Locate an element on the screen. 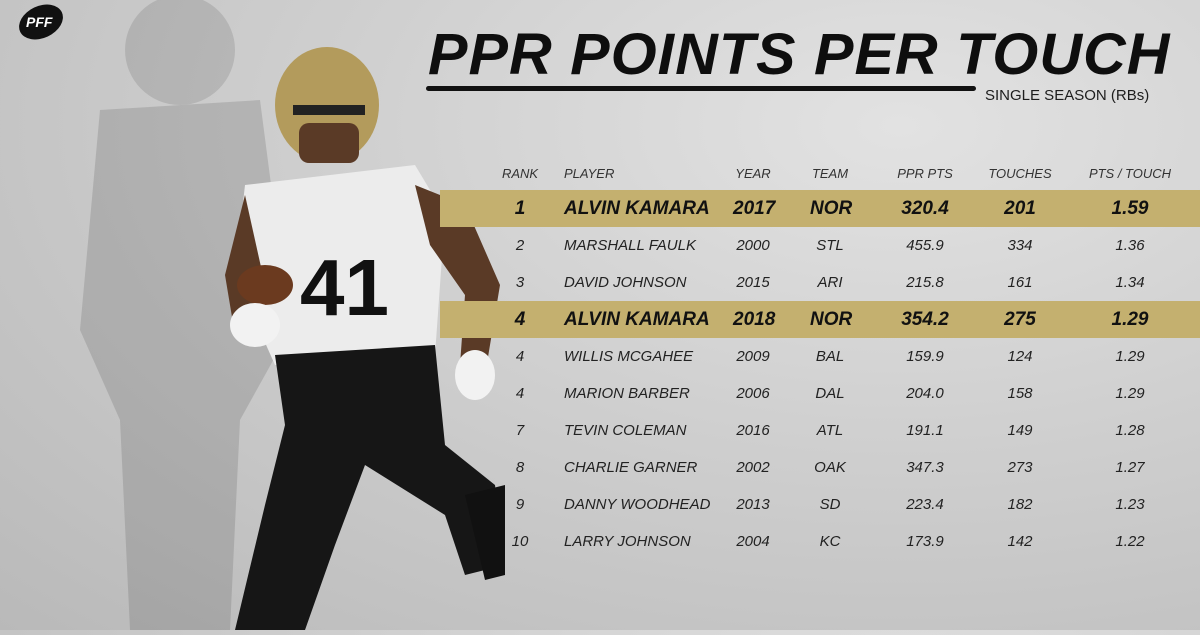  table-row: 4 ALVIN KAMARA 2018 NOR 354.2 275 1.29 is located at coordinates (820, 319).